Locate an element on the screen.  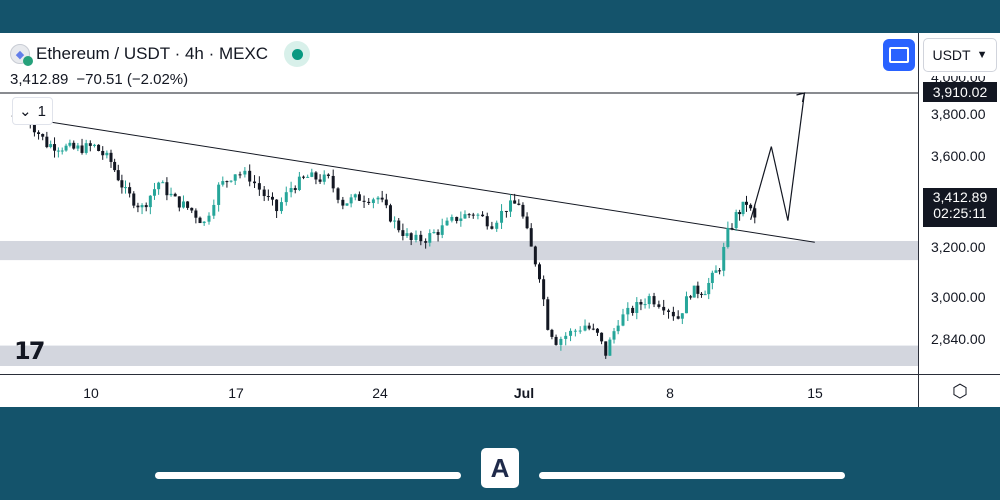
price-change: −70.51 (−2.02%) is located at coordinates (132, 79).